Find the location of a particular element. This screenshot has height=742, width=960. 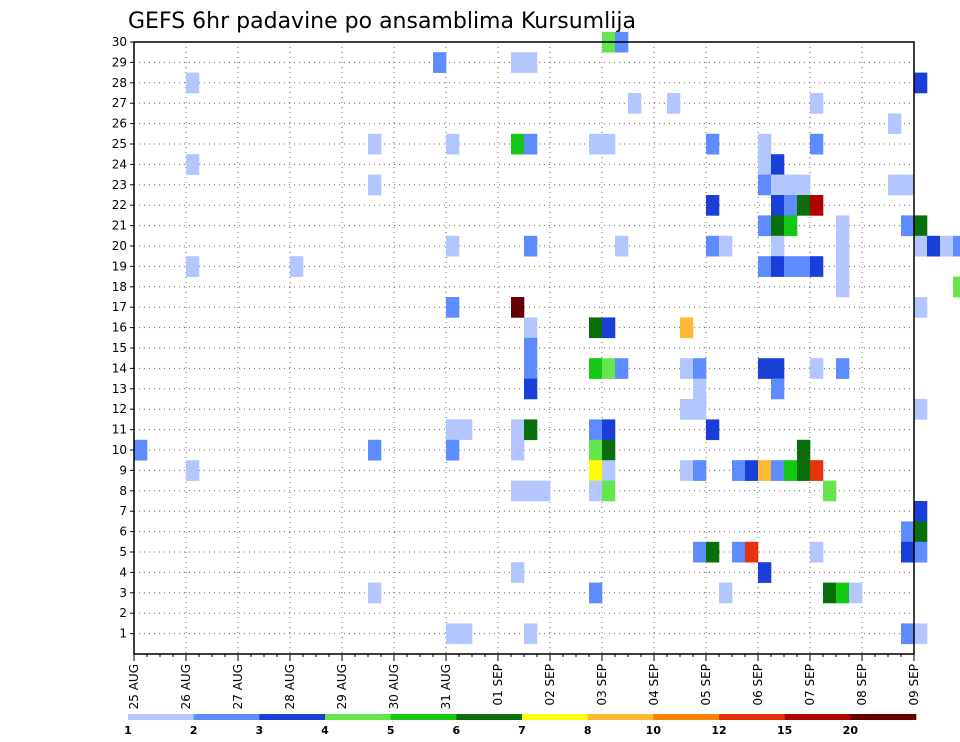

y-tick-label: 4 is located at coordinates (123, 572).